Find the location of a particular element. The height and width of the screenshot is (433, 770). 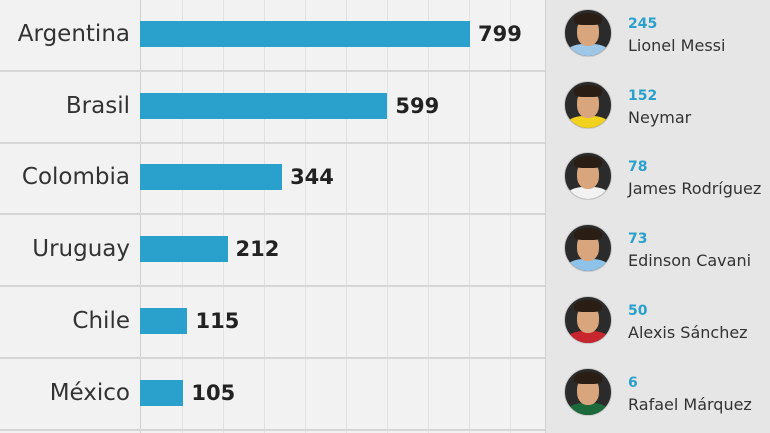

player-goals: 6 is located at coordinates (633, 383).